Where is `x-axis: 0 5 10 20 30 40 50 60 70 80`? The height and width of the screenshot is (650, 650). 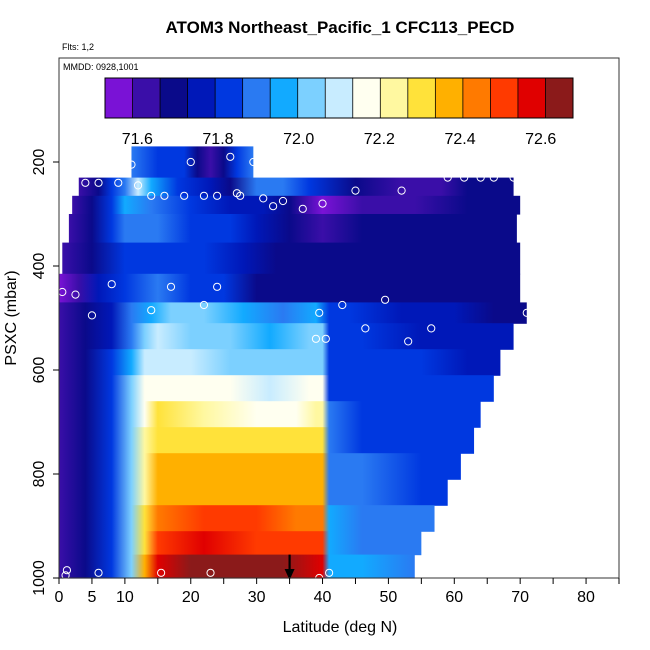
x-axis: 0 5 10 20 30 40 50 60 70 80 is located at coordinates (337, 592).